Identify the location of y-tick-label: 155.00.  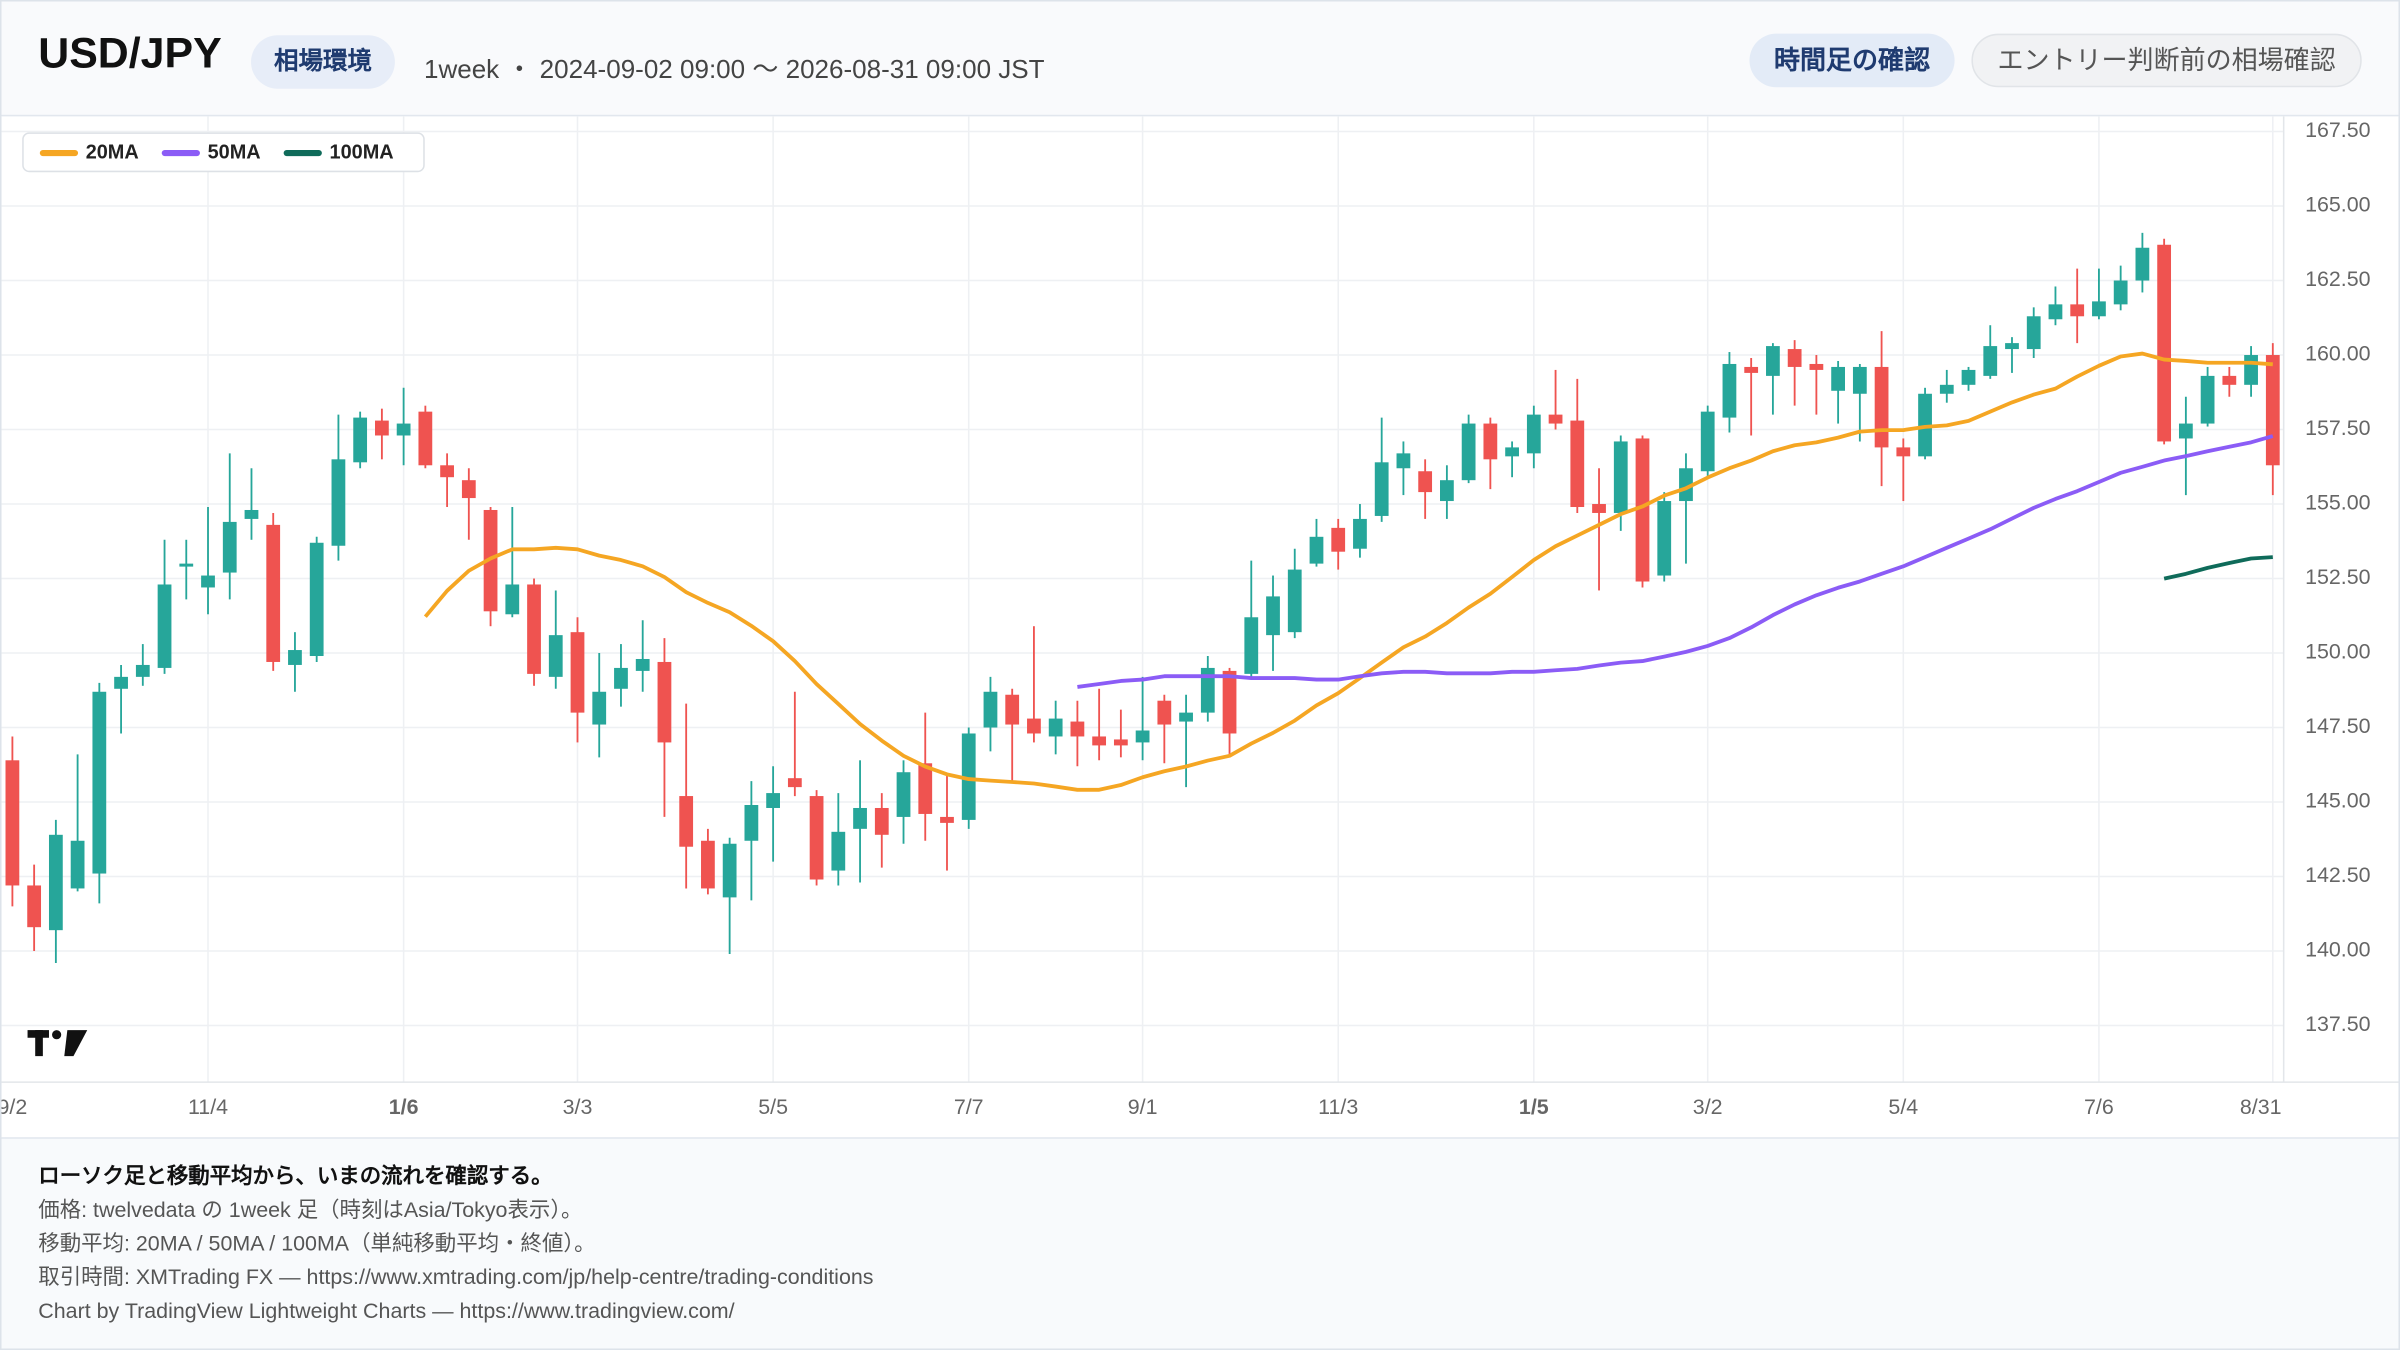
(2338, 503).